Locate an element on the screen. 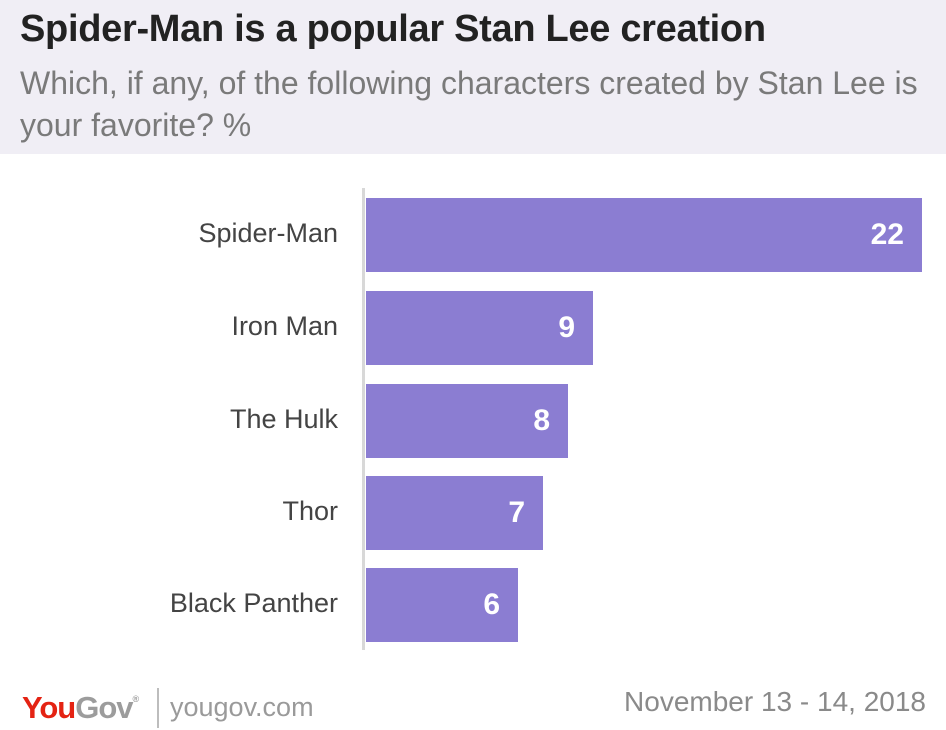  bar-value-label: 6 is located at coordinates (491, 604).